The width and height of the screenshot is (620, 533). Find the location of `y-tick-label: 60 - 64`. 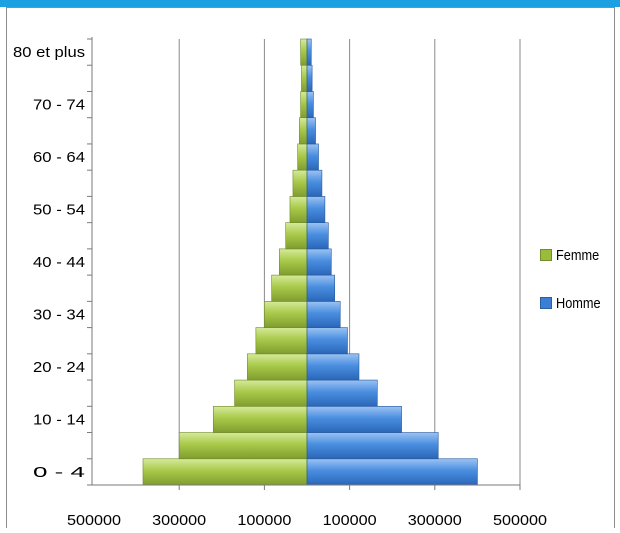

y-tick-label: 60 - 64 is located at coordinates (59, 157).